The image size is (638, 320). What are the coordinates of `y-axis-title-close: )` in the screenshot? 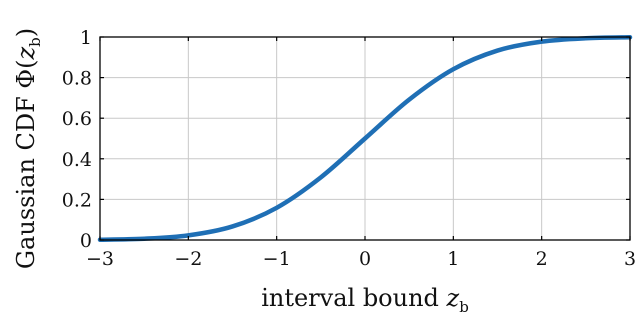 It's located at (26, 32).